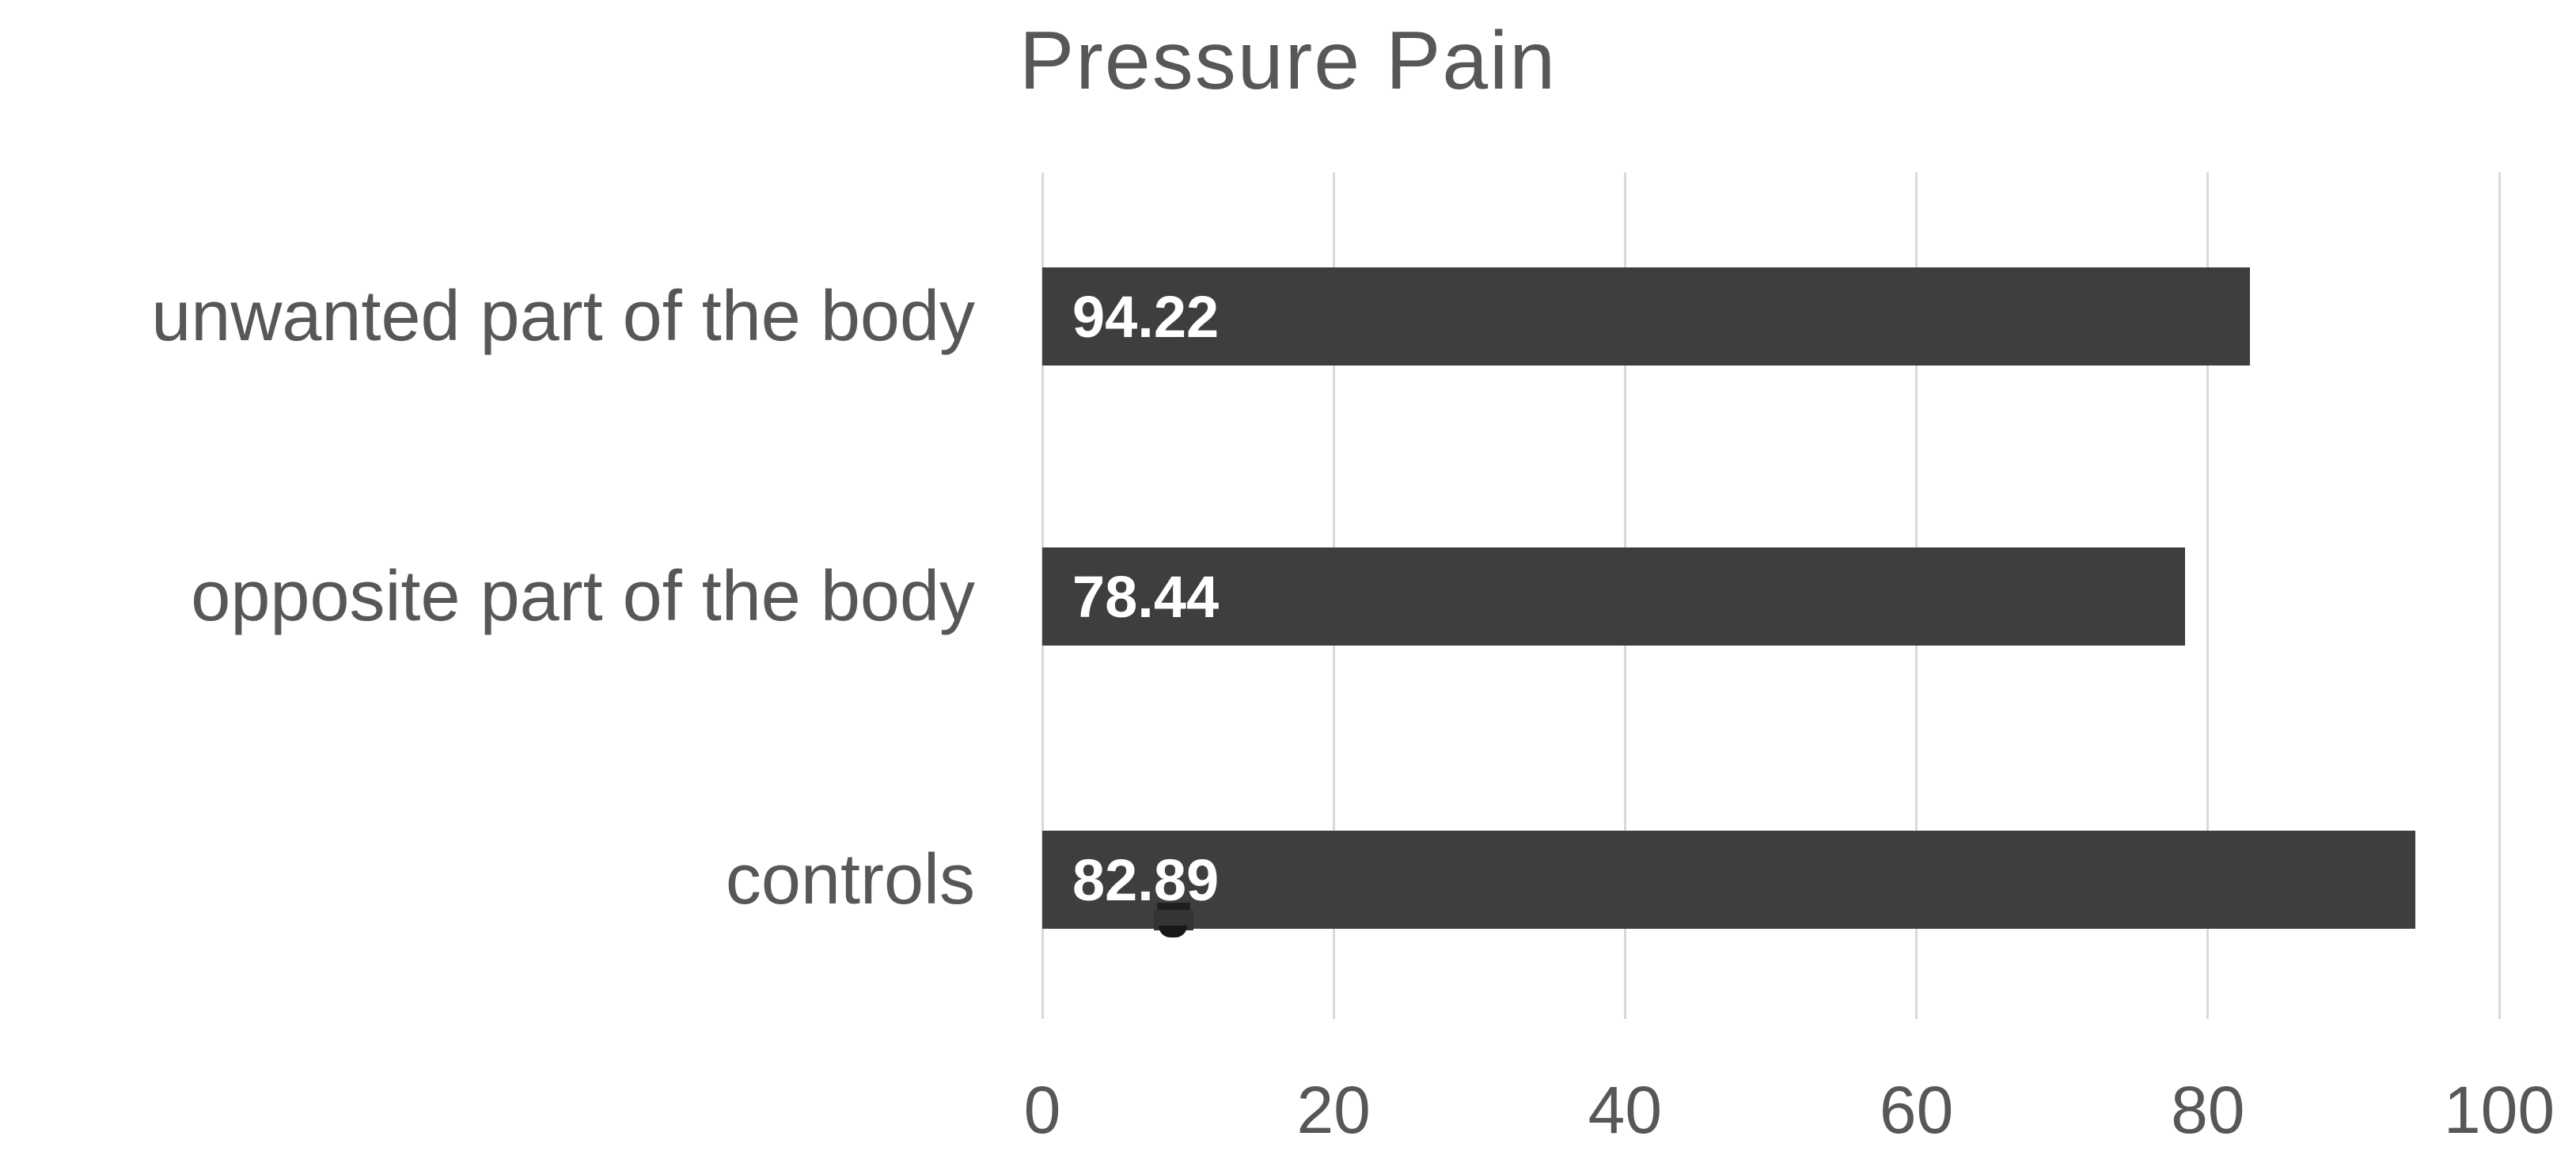  I want to click on x-axis-tick-label: 80, so click(2208, 1110).